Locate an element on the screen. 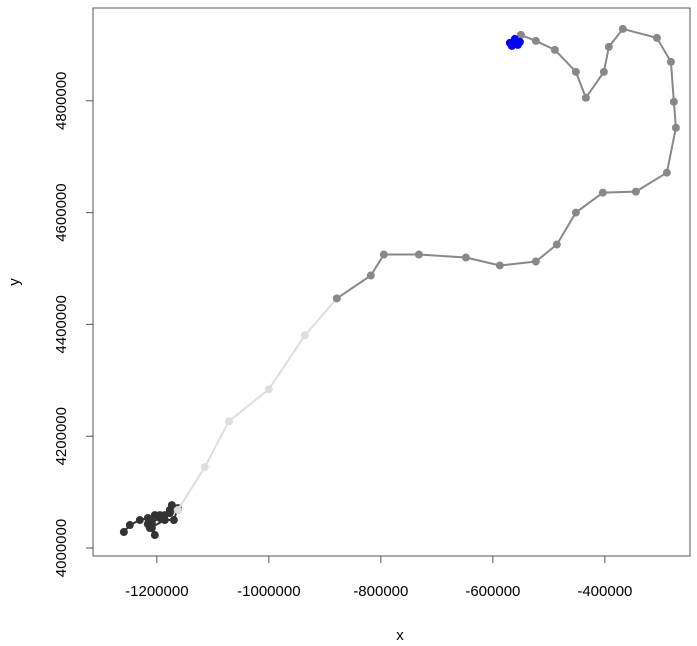 The height and width of the screenshot is (646, 697). y-tick-label: 4600000 is located at coordinates (61, 212).